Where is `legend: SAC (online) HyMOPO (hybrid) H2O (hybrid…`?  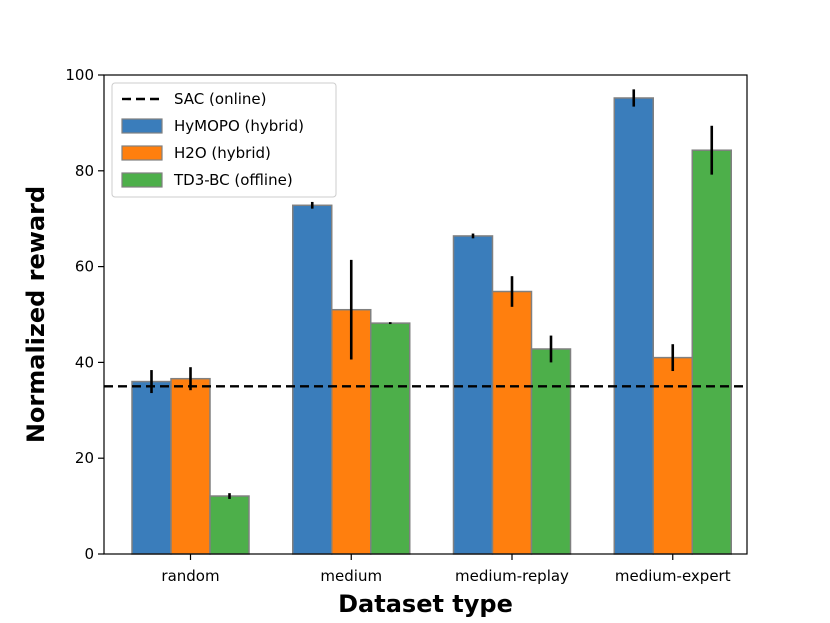 legend: SAC (online) HyMOPO (hybrid) H2O (hybrid… is located at coordinates (224, 140).